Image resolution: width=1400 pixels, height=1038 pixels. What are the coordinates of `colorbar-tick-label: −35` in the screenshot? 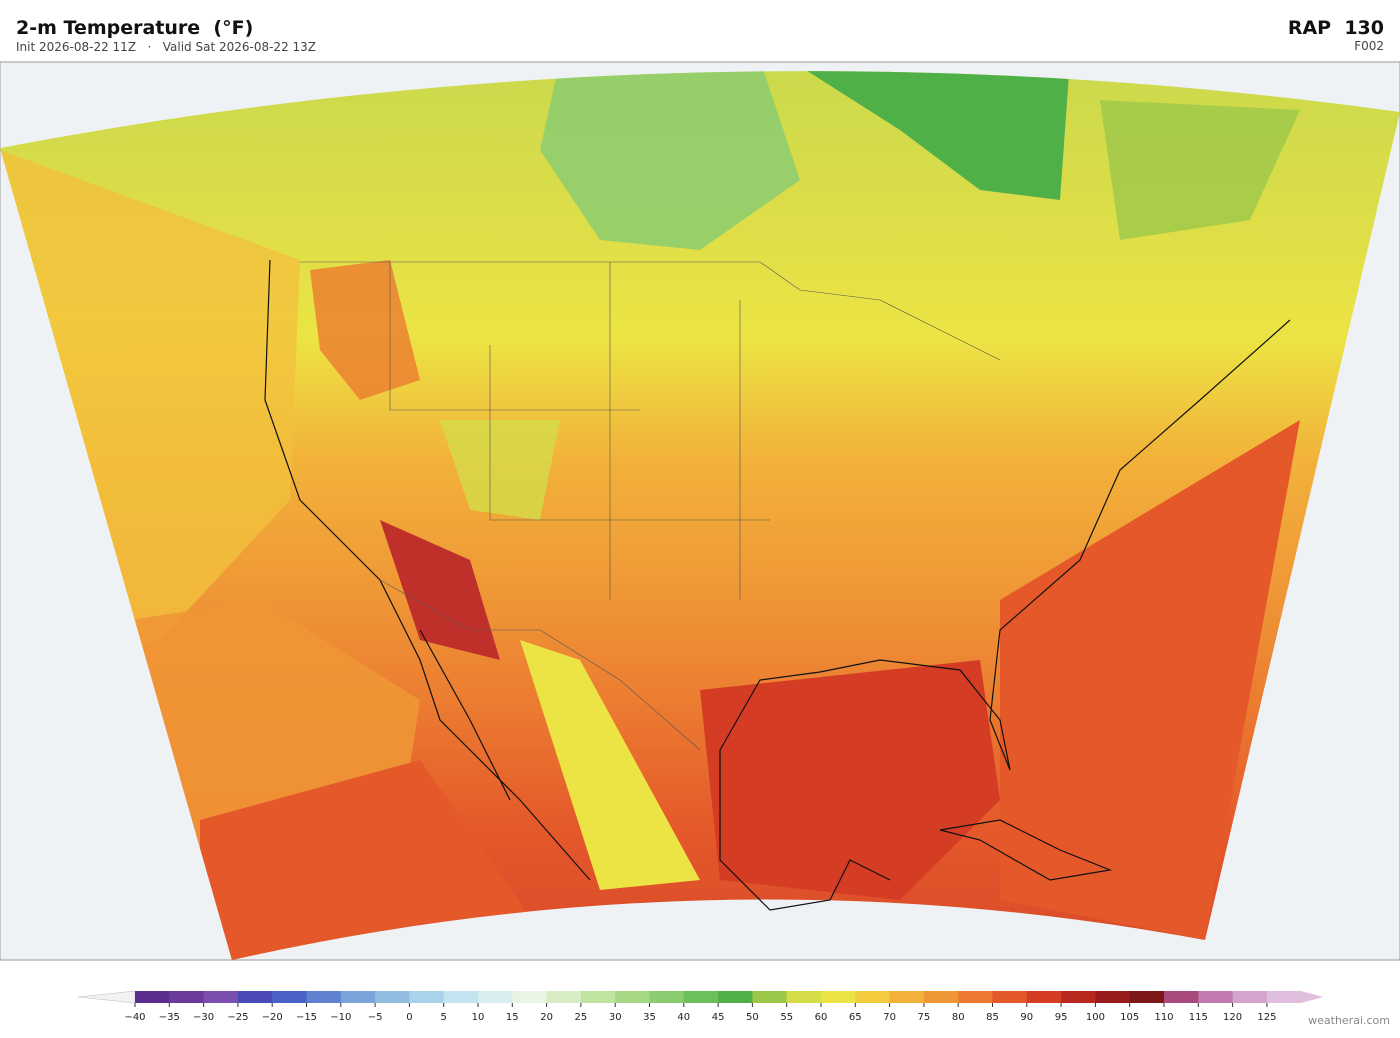 It's located at (169, 1017).